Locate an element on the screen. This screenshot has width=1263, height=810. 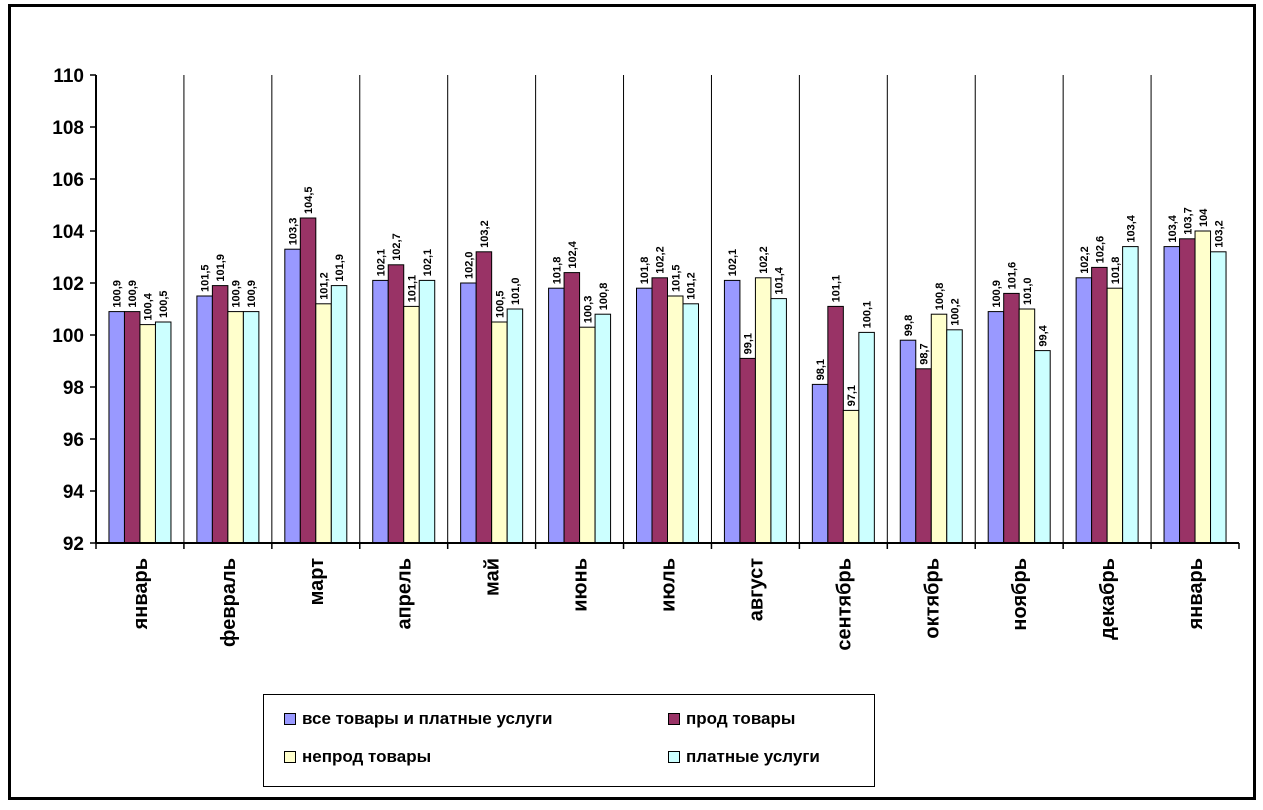
legend-item-food: прод товары is located at coordinates (731, 719).